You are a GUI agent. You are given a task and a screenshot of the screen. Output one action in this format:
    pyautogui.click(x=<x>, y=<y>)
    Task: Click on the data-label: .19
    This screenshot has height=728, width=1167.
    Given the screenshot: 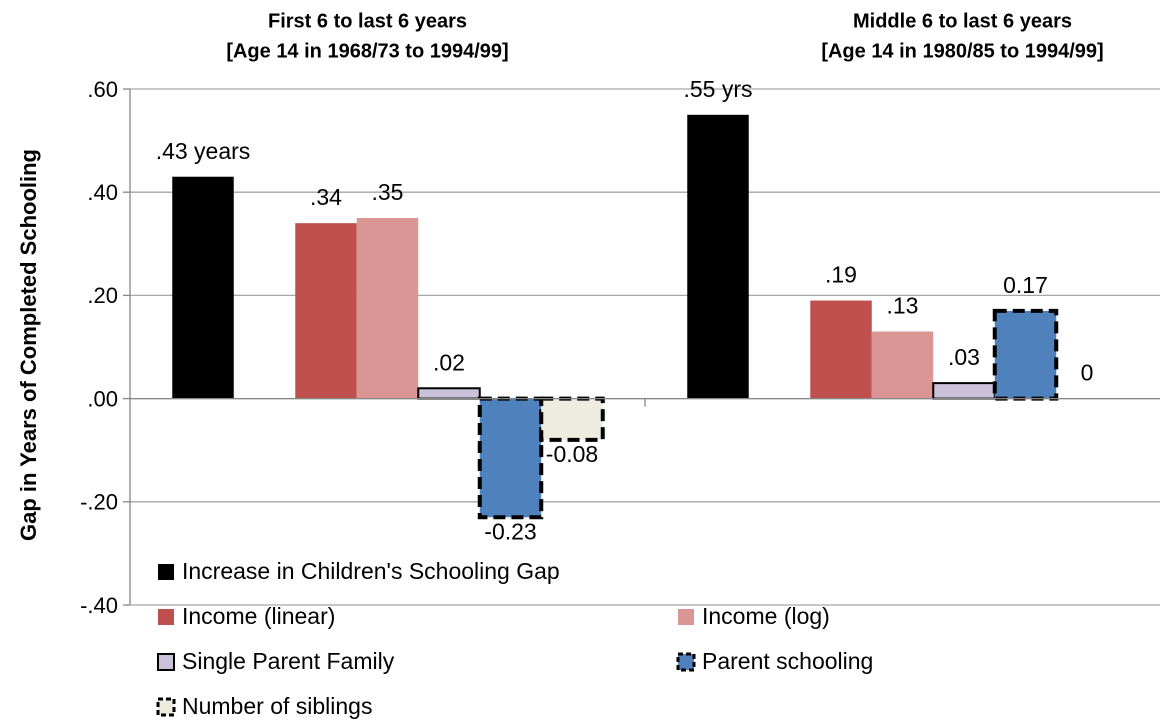 What is the action you would take?
    pyautogui.click(x=841, y=275)
    